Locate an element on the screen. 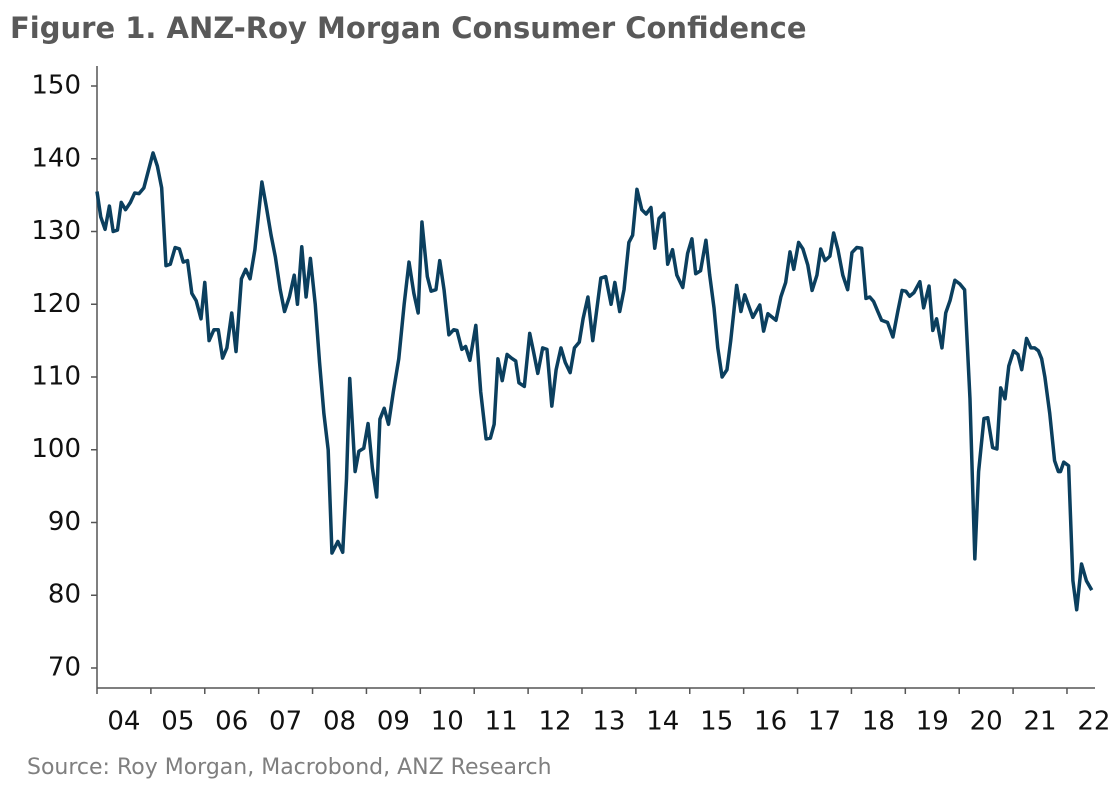 This screenshot has height=791, width=1110. x-tick-label: 21 is located at coordinates (1039, 722).